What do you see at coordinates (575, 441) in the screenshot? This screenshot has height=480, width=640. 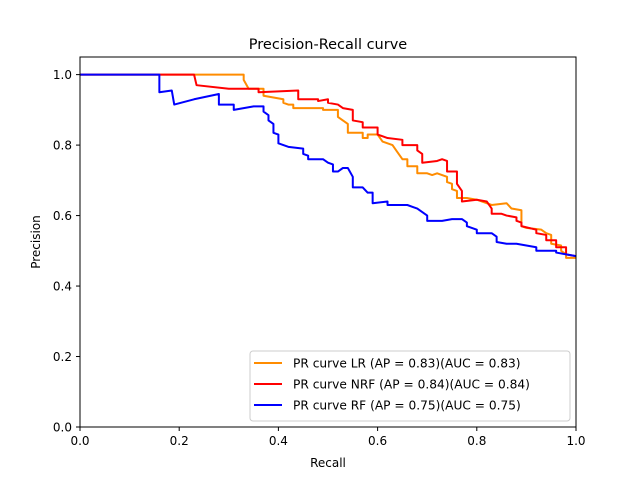 I see `x-tick-label: 1.0` at bounding box center [575, 441].